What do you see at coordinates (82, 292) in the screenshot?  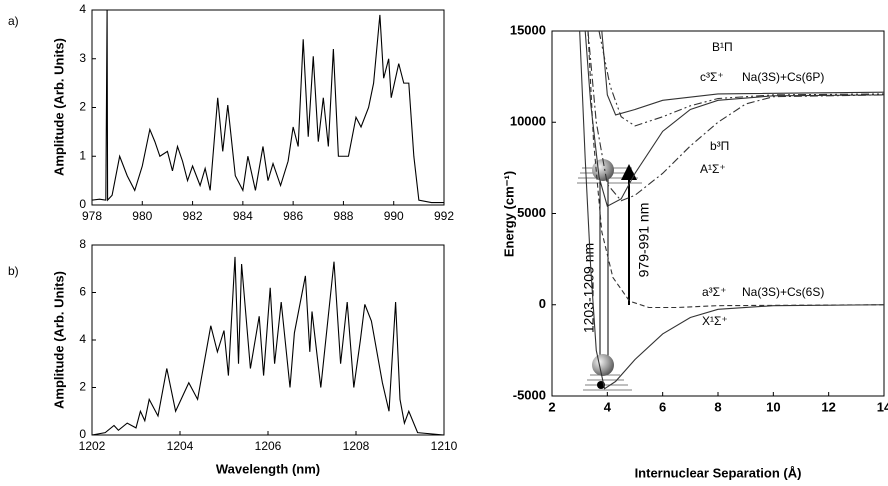 I see `y-tick-label: 6` at bounding box center [82, 292].